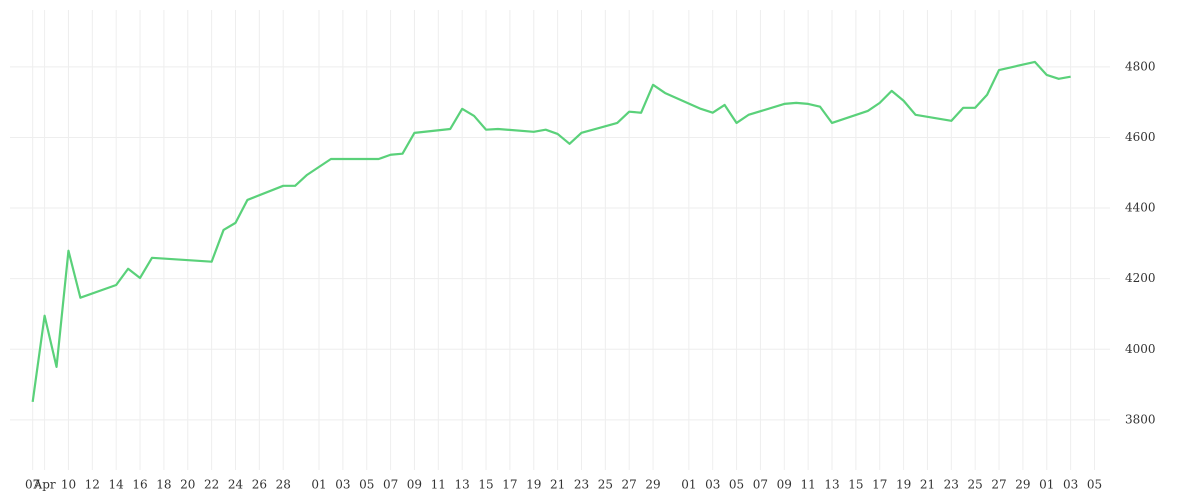 The width and height of the screenshot is (1200, 504). Describe the element at coordinates (236, 485) in the screenshot. I see `x-tick-label: 24` at that location.